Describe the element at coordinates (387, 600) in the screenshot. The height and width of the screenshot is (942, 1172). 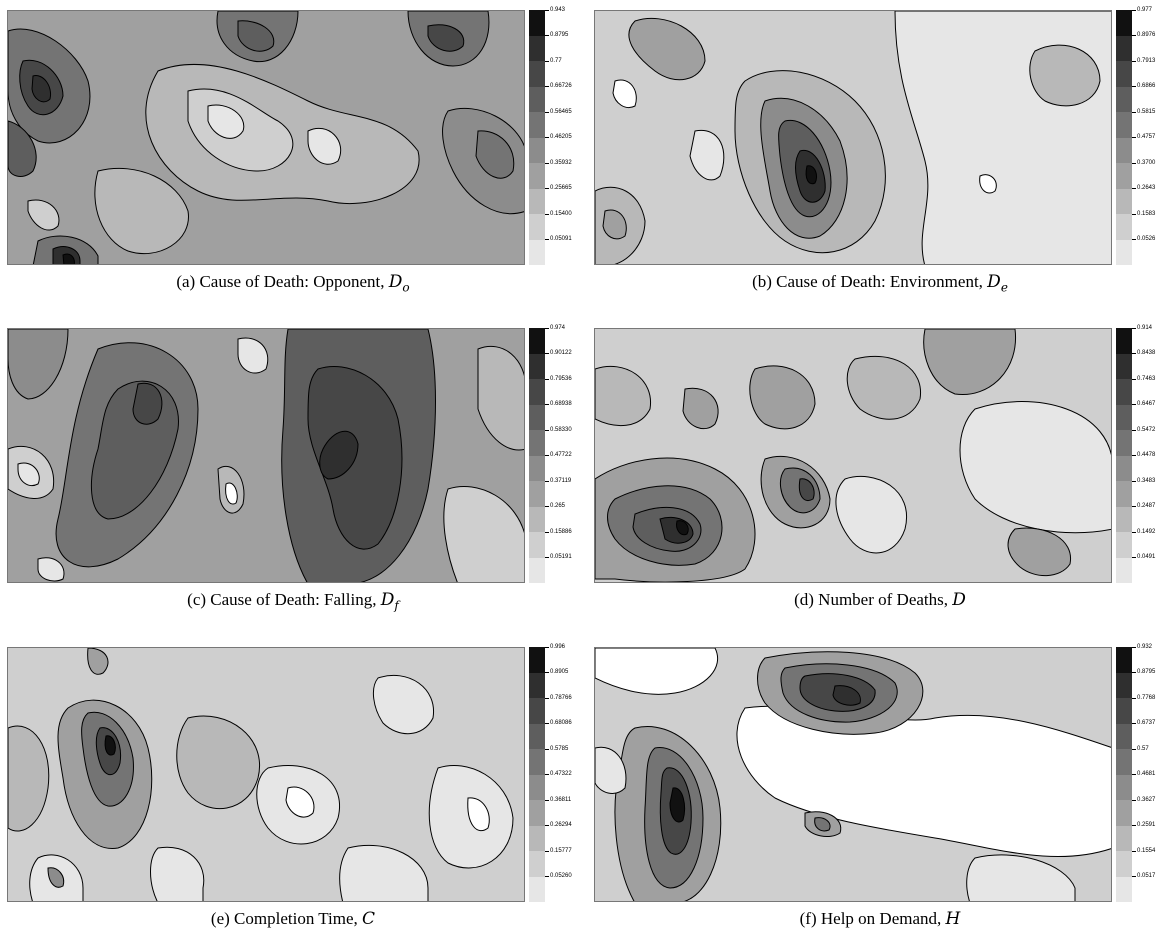
I see `caption-symbol: D` at that location.